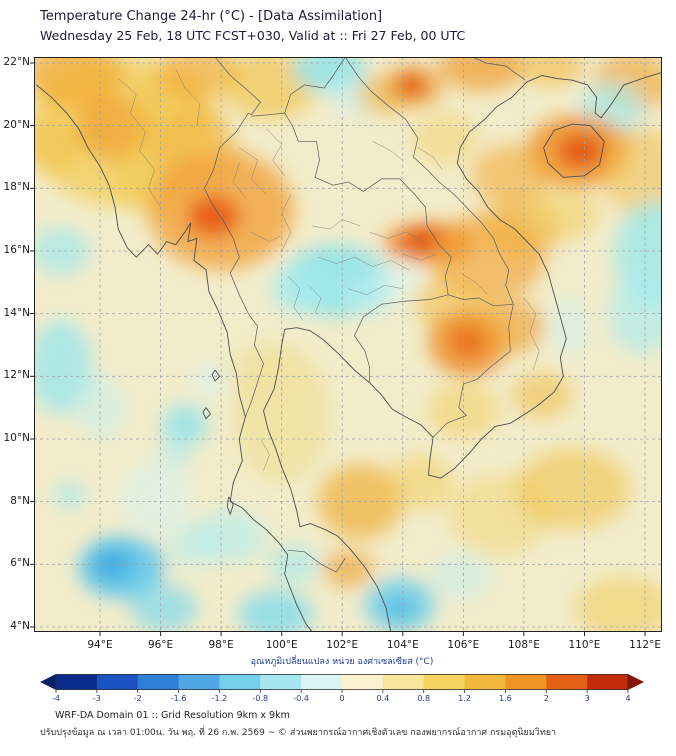  I want to click on x-tick-label: 100°E, so click(281, 645).